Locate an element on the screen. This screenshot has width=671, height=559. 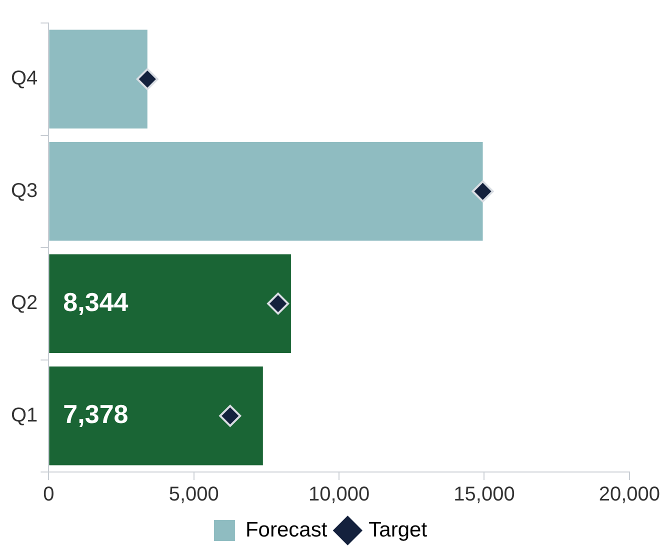
y-tick-label: Q1 is located at coordinates (24, 415).